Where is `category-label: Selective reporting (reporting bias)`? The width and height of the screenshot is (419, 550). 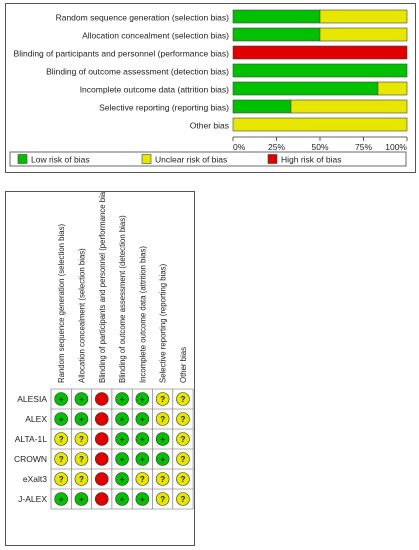
category-label: Selective reporting (reporting bias) is located at coordinates (164, 108).